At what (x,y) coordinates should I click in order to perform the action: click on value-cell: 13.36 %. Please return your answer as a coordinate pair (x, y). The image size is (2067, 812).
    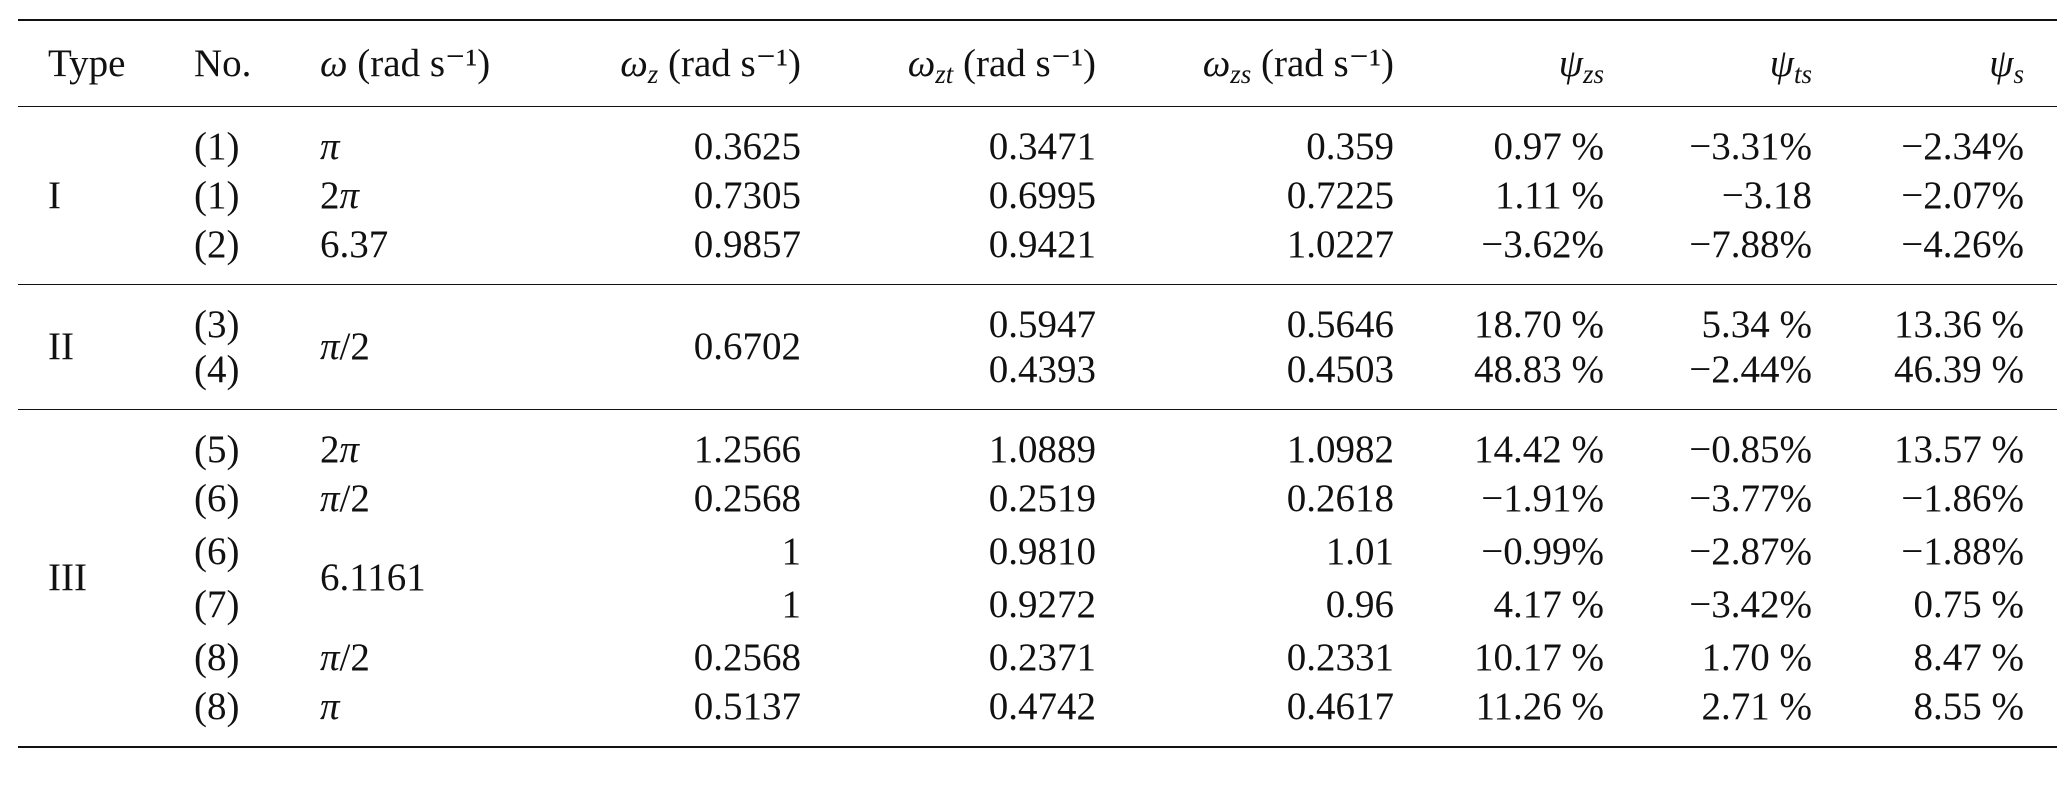
    Looking at the image, I should click on (1959, 324).